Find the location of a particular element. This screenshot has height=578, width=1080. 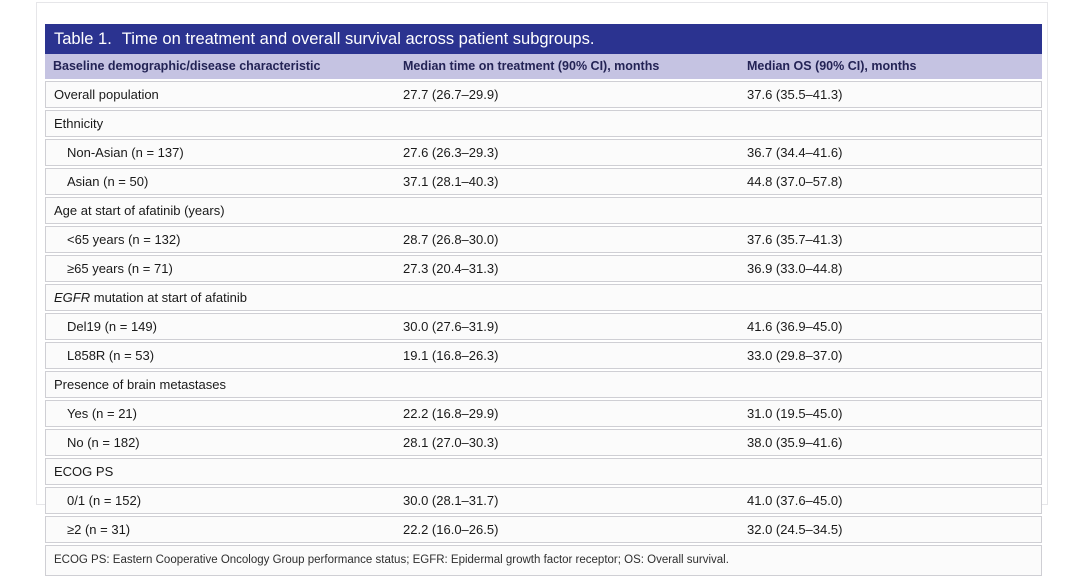

cell-median-os: 33.0 (29.8–37.0) is located at coordinates (890, 355).